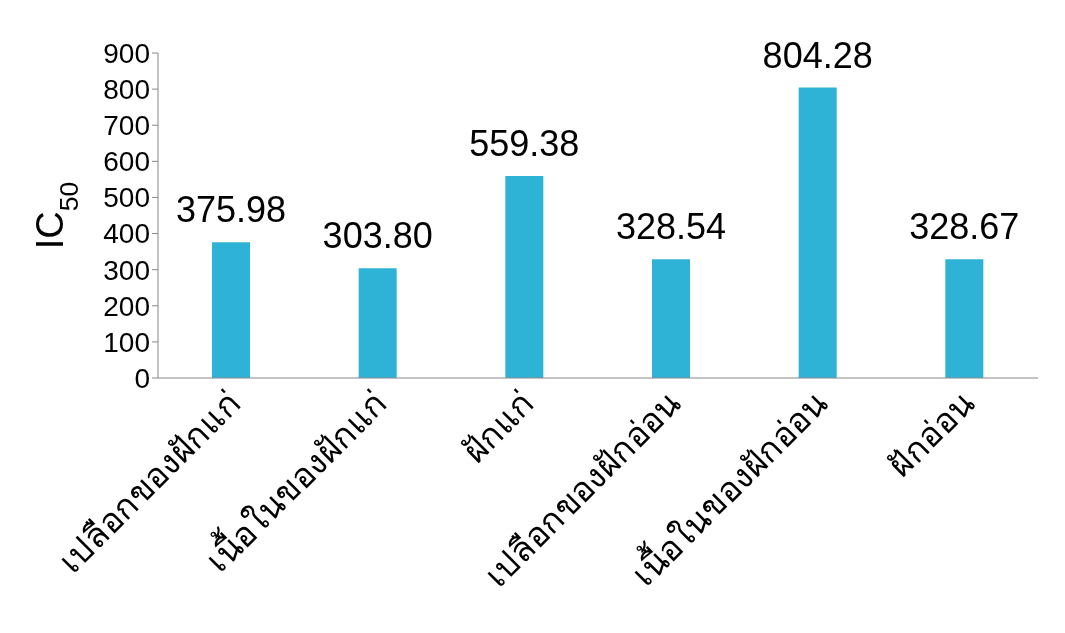 The image size is (1065, 633). Describe the element at coordinates (377, 236) in the screenshot. I see `data-label: 303.80` at that location.